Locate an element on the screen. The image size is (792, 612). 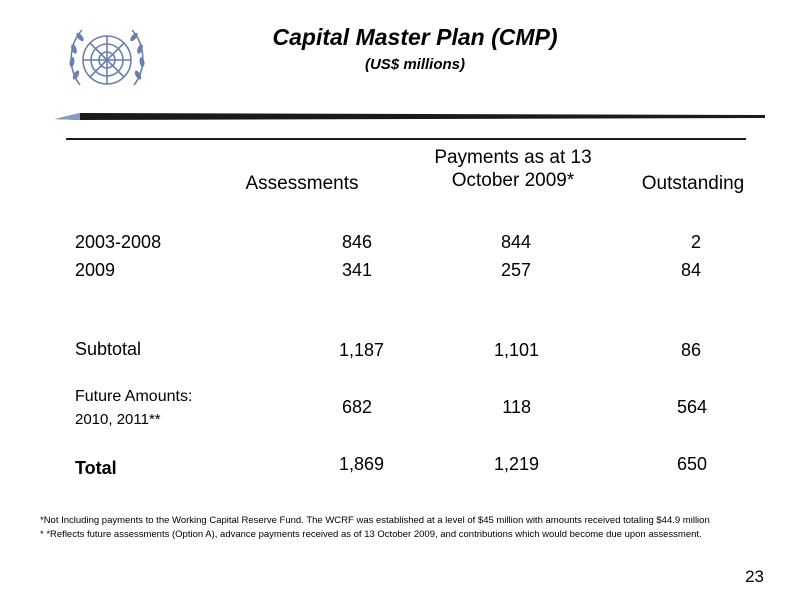
cell-payments: 1,101 is located at coordinates (516, 350).